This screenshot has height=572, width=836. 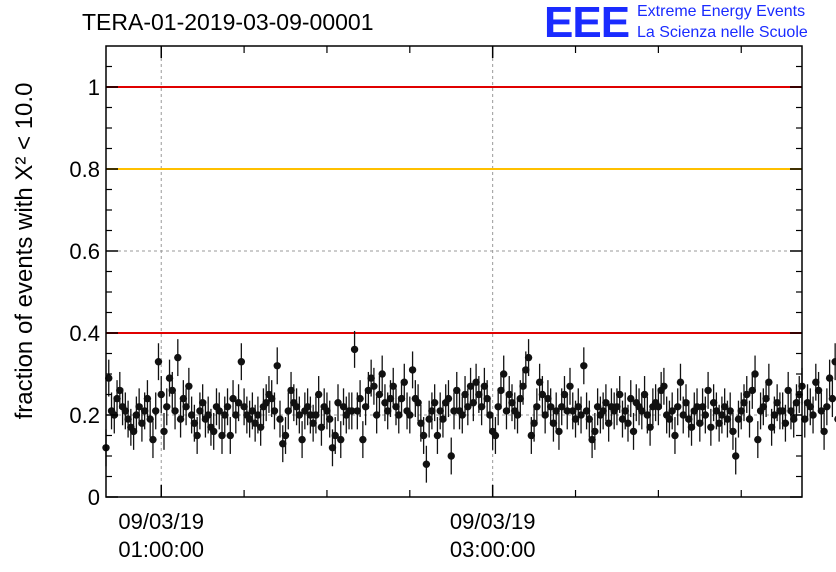 I want to click on y-tick-label: 0.8, so click(x=84, y=169).